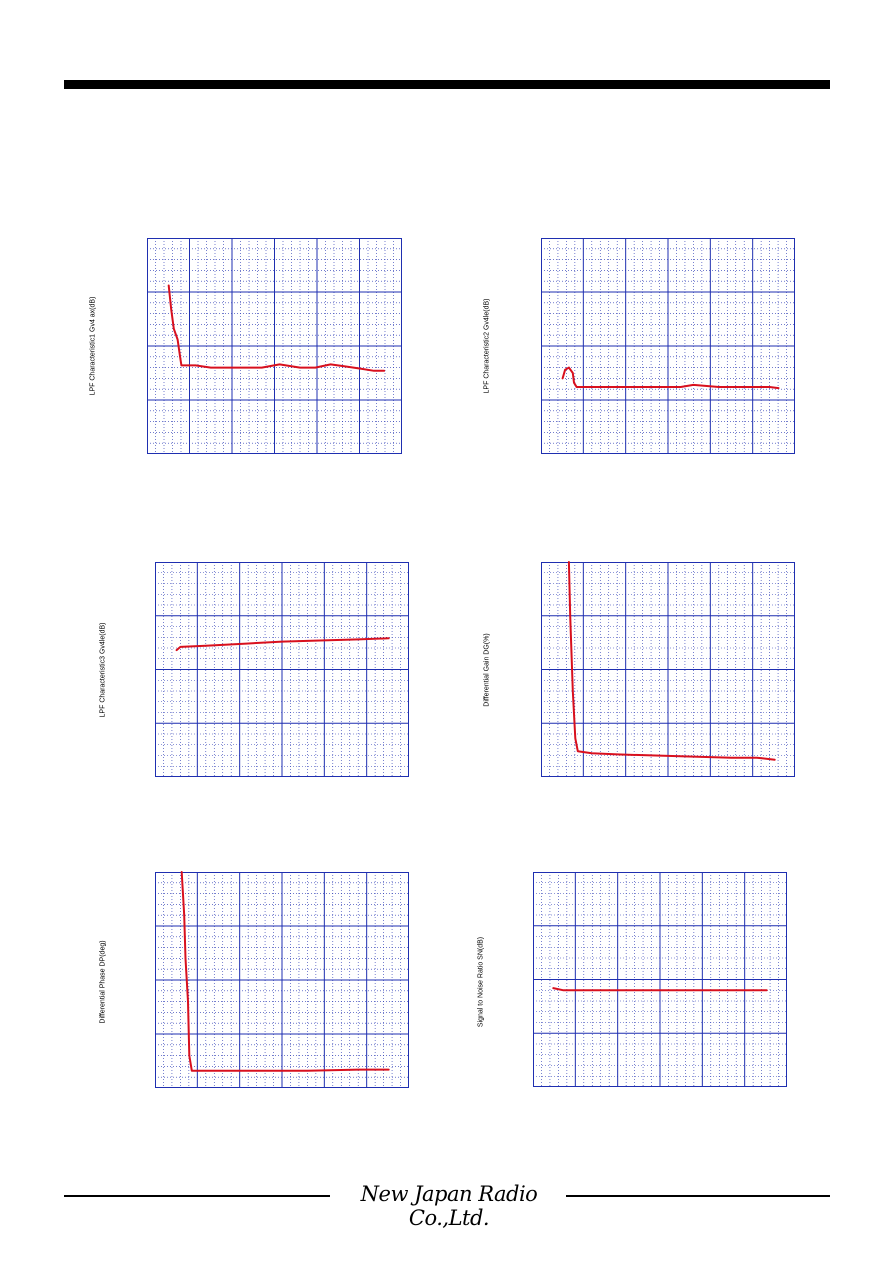 This screenshot has width=892, height=1263. What do you see at coordinates (197, 1196) in the screenshot?
I see `footer-rule-left` at bounding box center [197, 1196].